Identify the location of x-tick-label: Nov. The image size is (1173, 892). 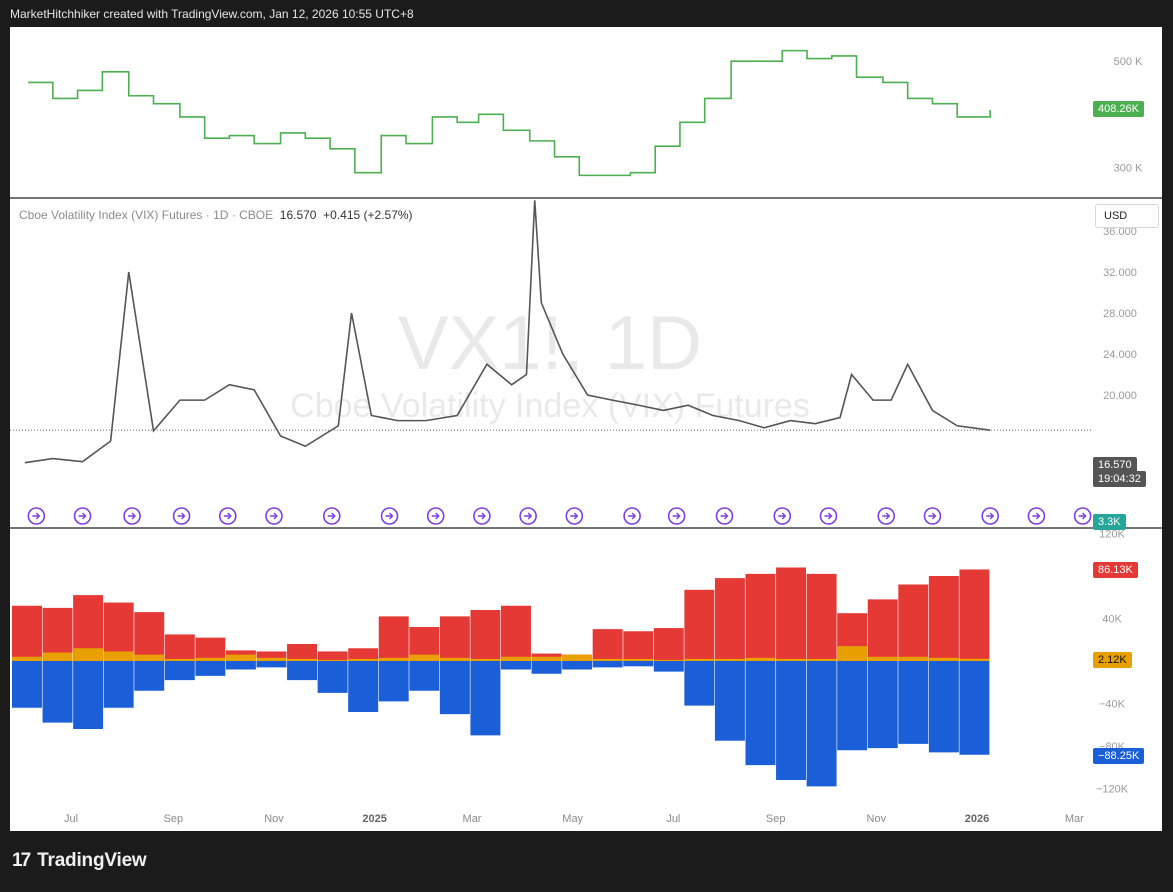
(274, 819).